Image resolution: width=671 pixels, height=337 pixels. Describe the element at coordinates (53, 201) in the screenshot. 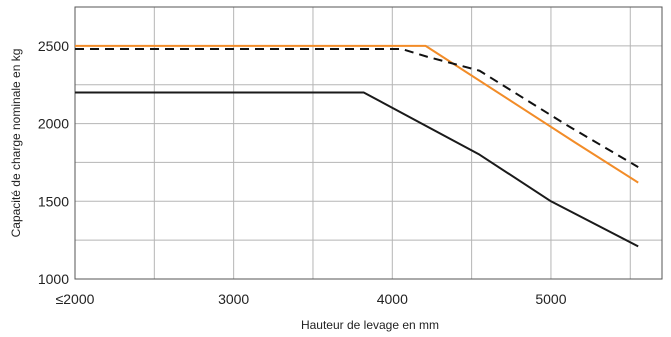

I see `y-tick-label: 1500` at that location.